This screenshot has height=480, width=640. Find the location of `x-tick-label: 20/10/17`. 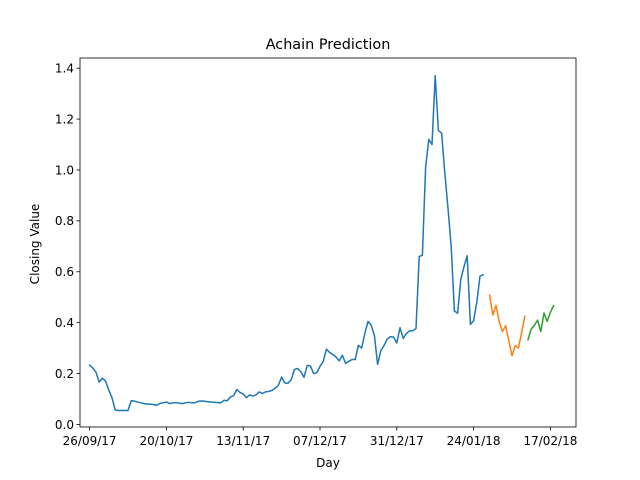

x-tick-label: 20/10/17 is located at coordinates (166, 441).